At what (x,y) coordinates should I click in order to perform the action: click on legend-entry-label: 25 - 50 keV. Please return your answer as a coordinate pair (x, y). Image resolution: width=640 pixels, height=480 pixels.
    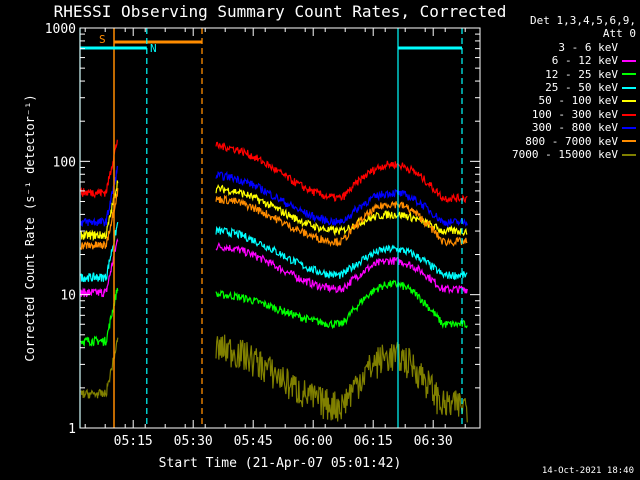
    Looking at the image, I should click on (581, 88).